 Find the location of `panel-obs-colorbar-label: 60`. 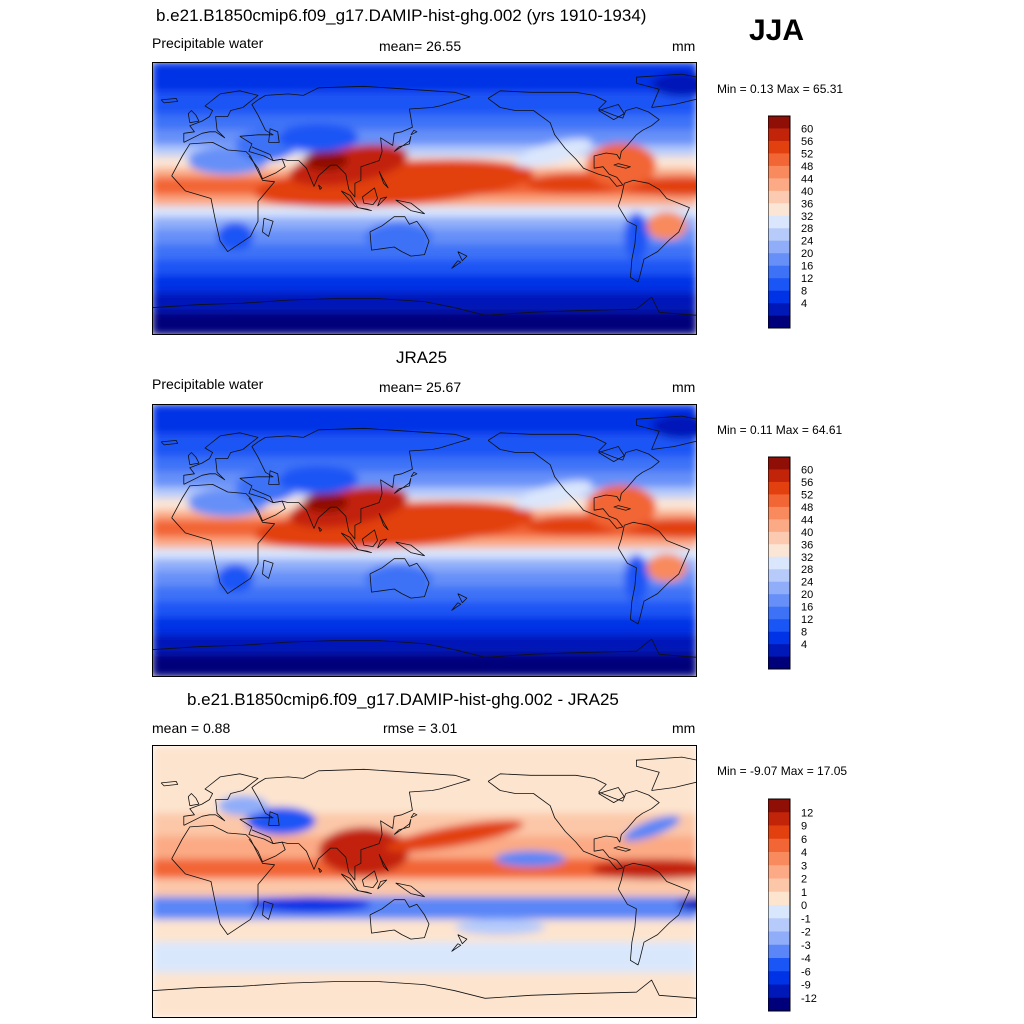

panel-obs-colorbar-label: 60 is located at coordinates (807, 470).